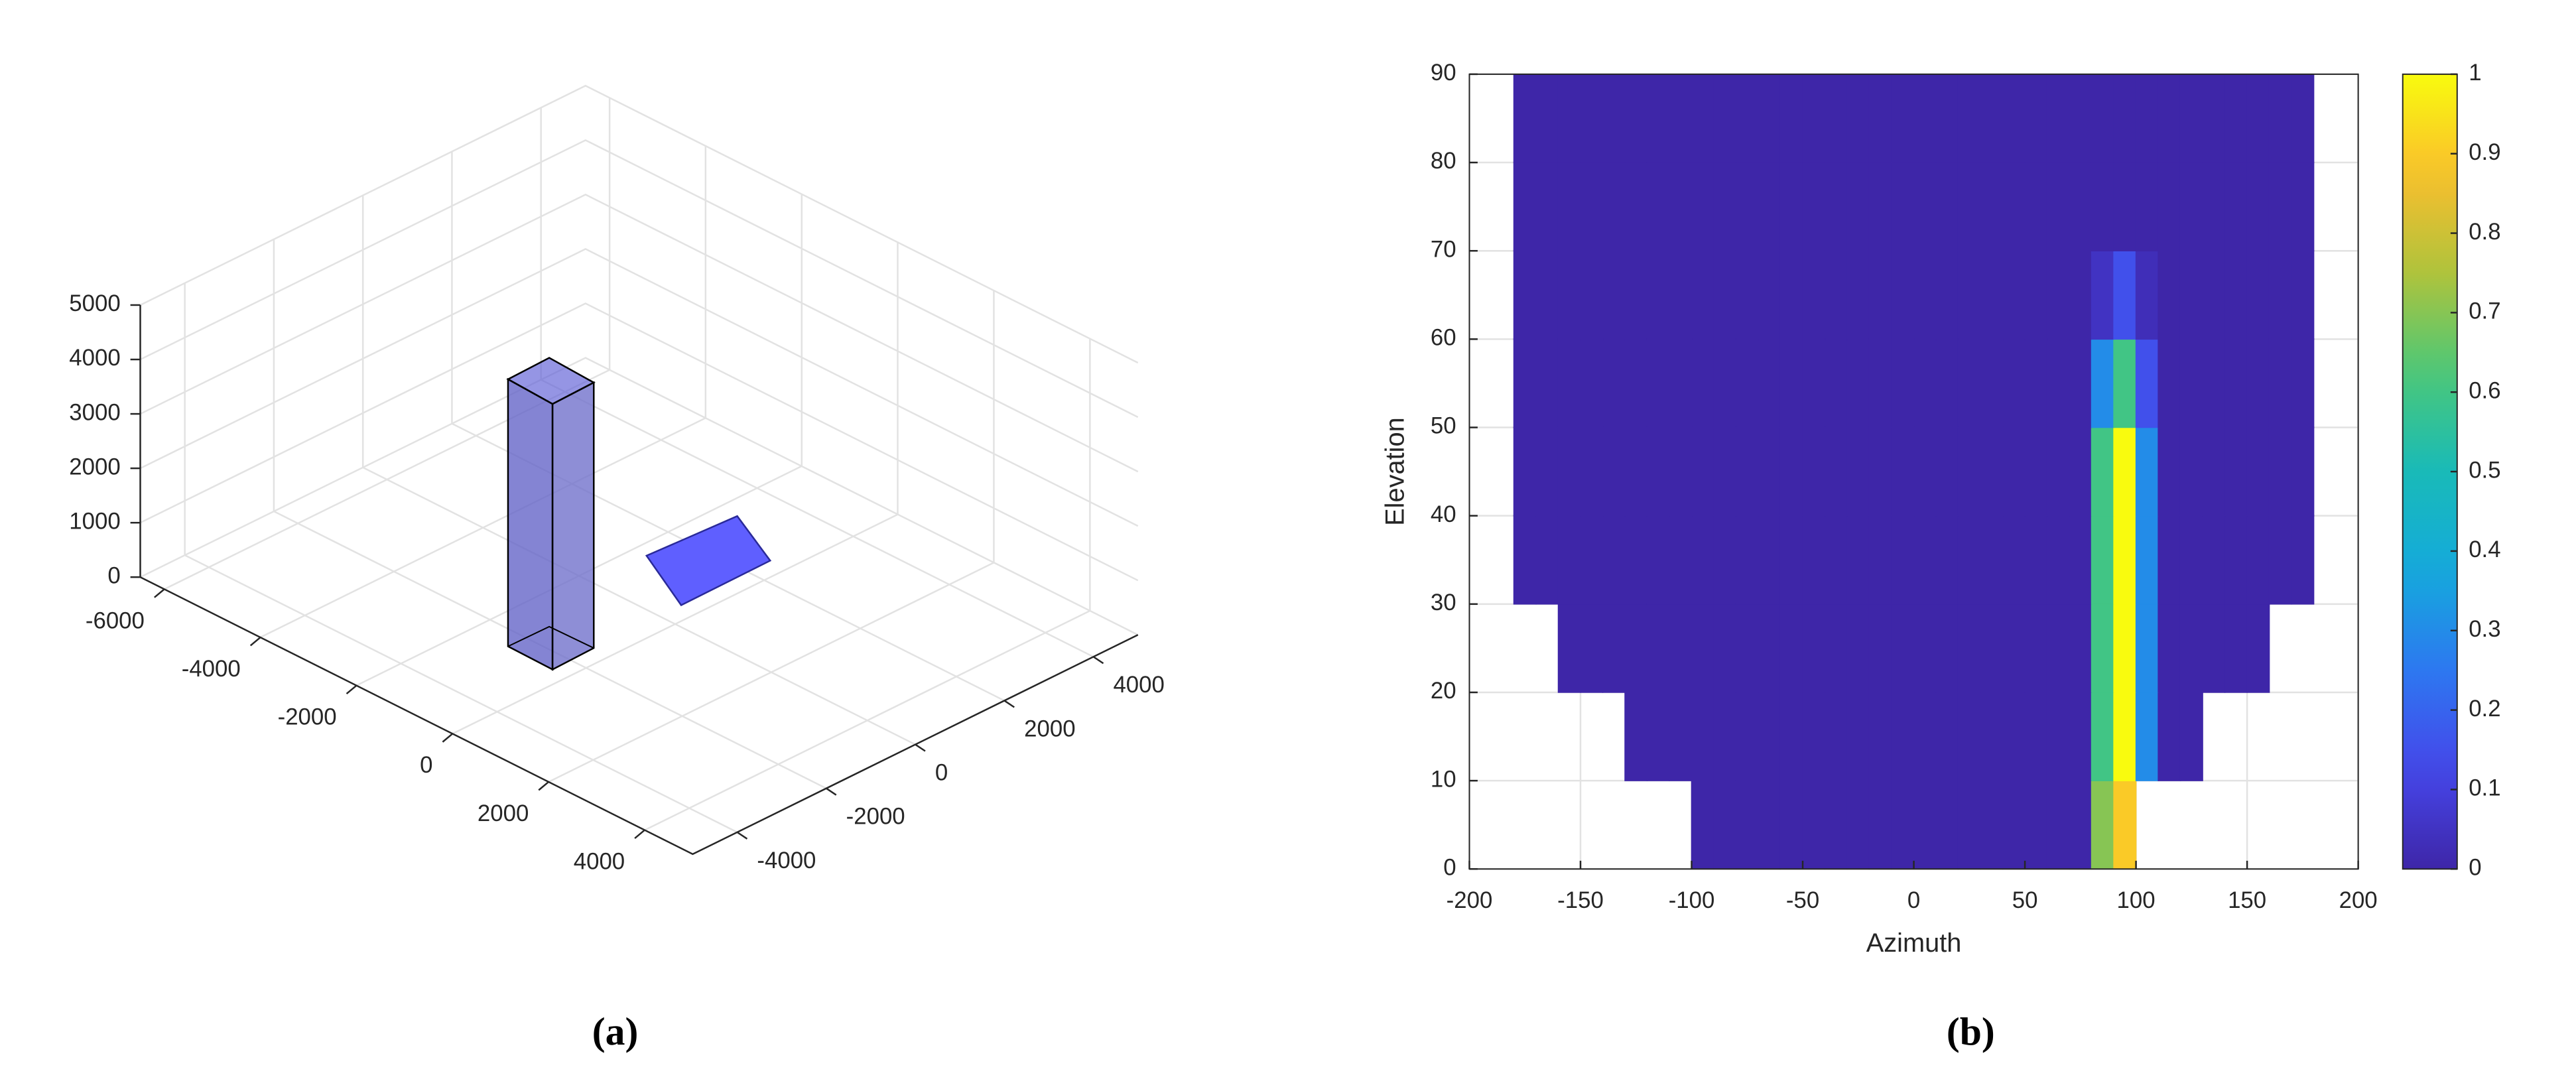 Image resolution: width=2576 pixels, height=1085 pixels. Describe the element at coordinates (2485, 152) in the screenshot. I see `colorbar-tick-label: 0.9` at that location.